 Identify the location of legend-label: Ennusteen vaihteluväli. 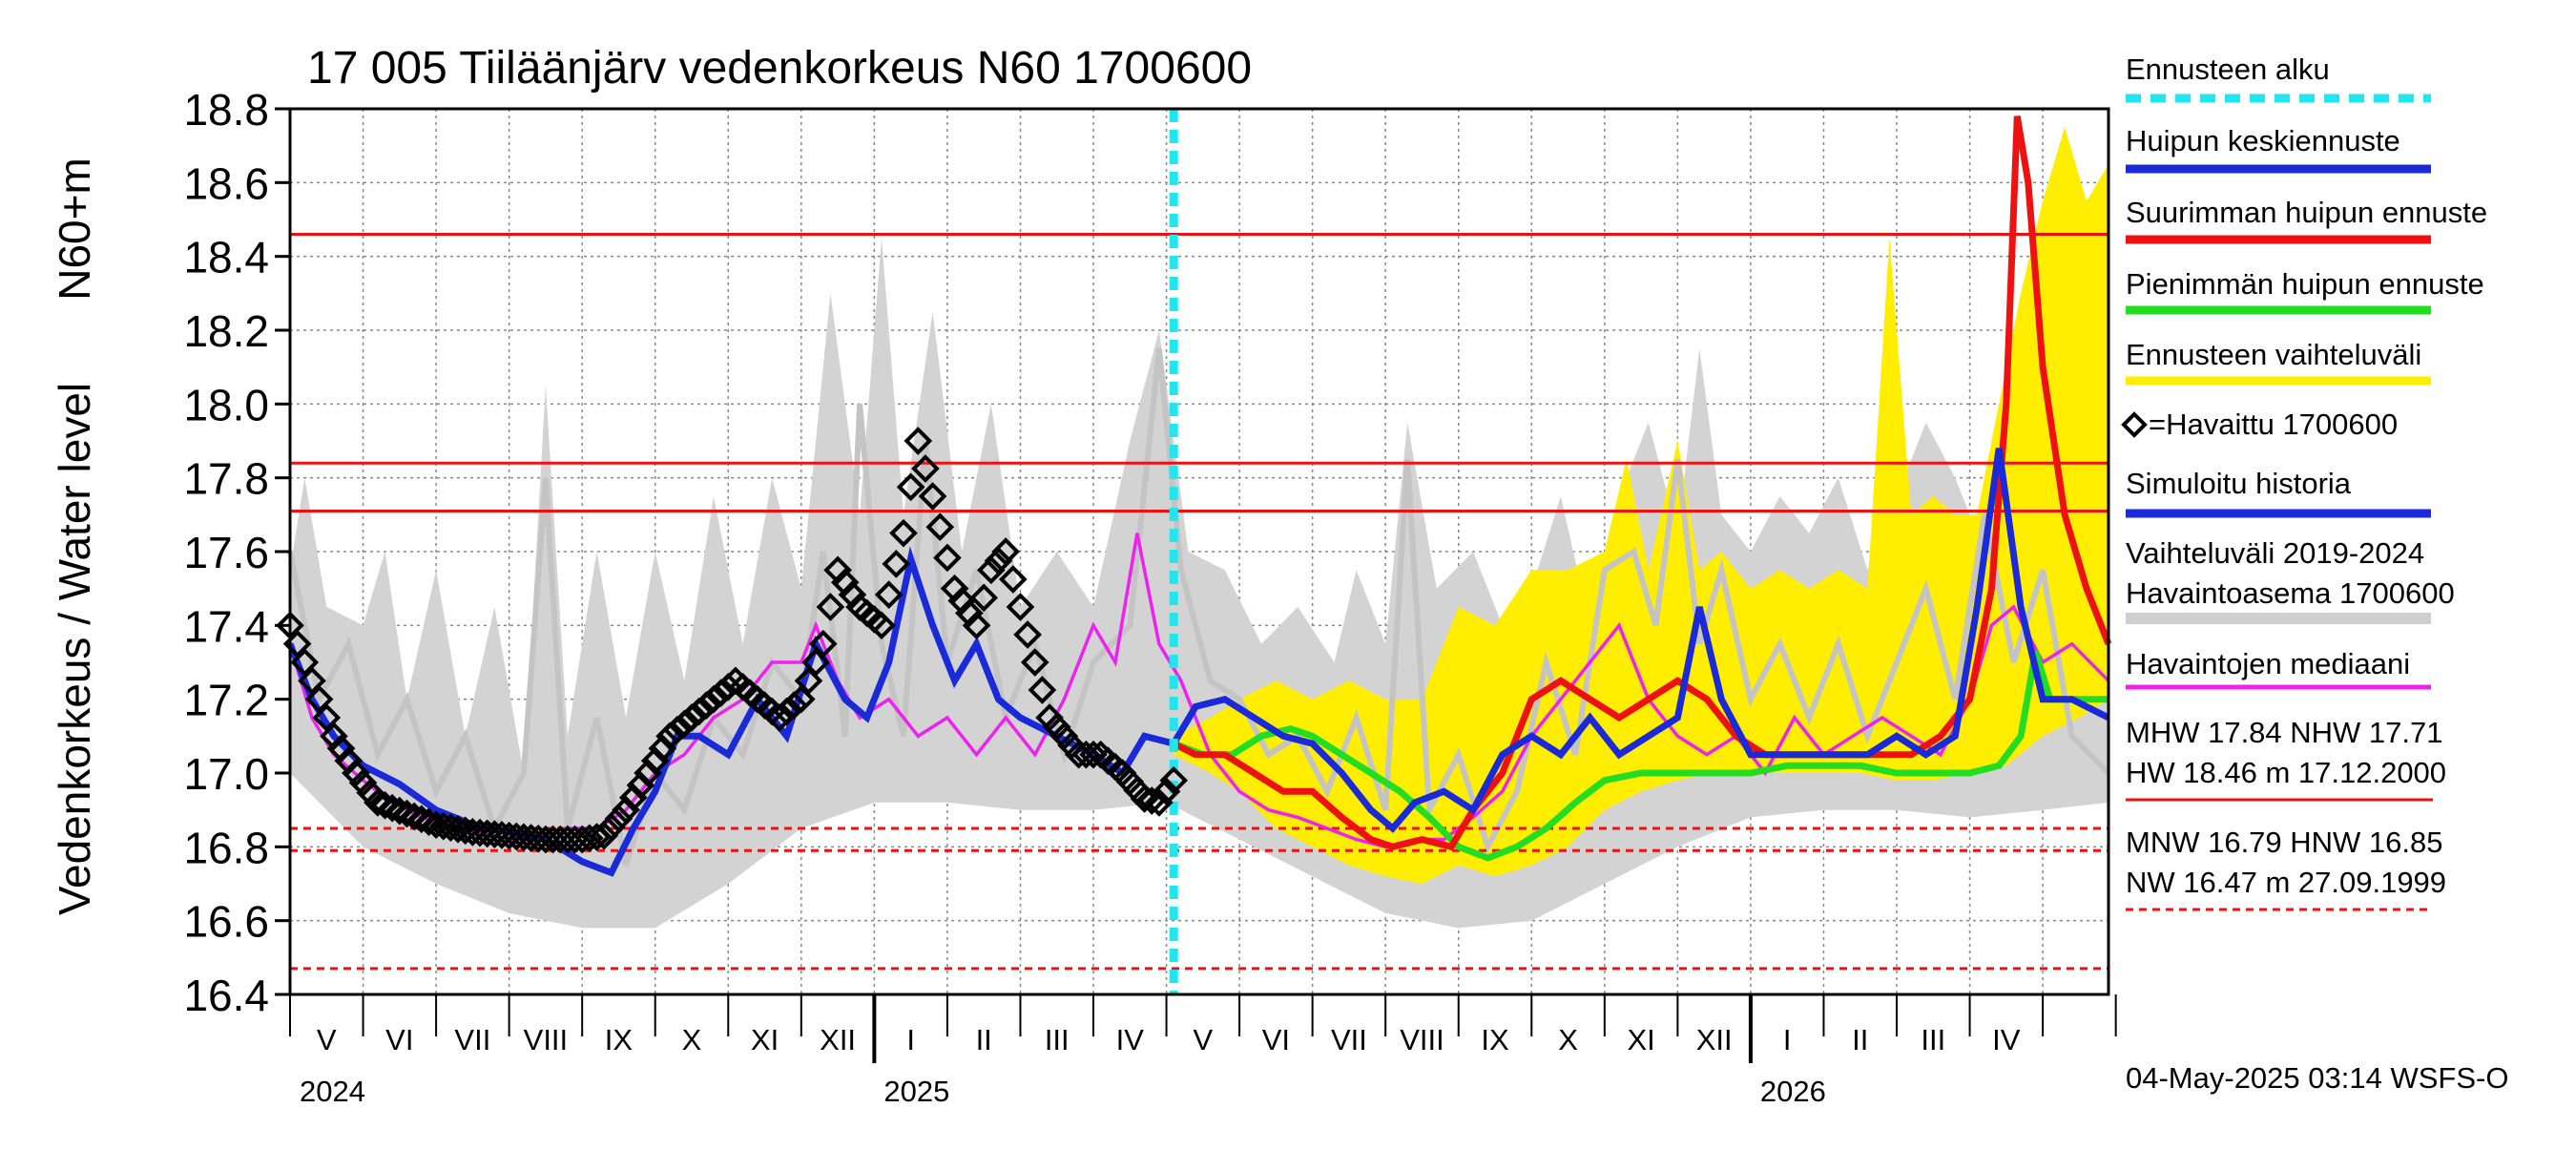
(2273, 354).